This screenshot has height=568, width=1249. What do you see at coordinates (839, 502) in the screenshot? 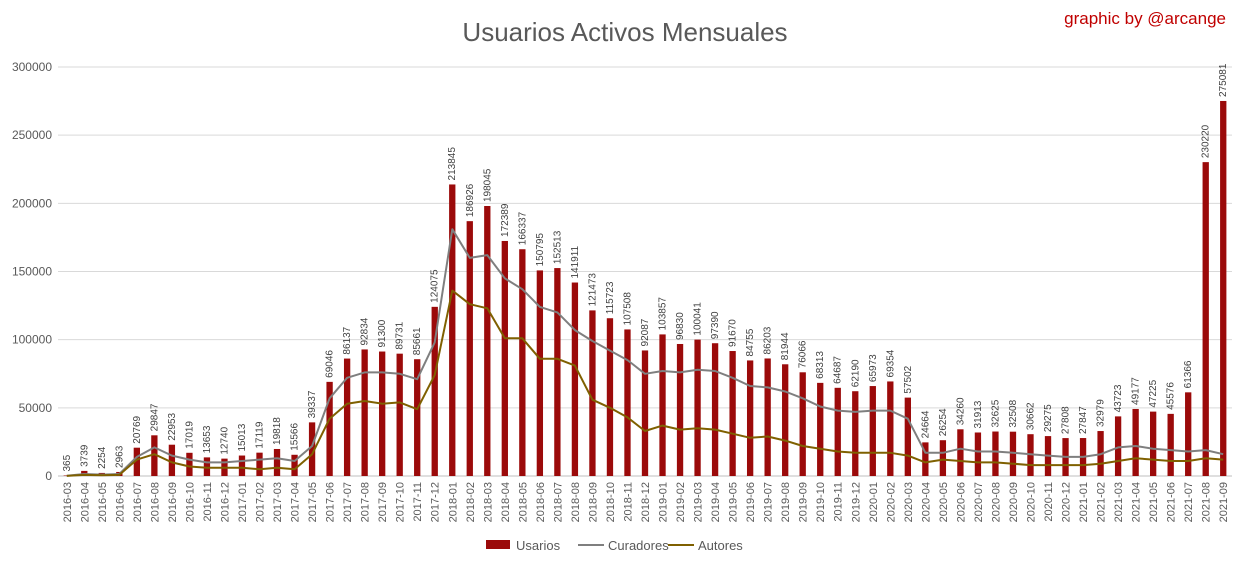
I see `x-tick-label: 2019-11` at bounding box center [839, 502].